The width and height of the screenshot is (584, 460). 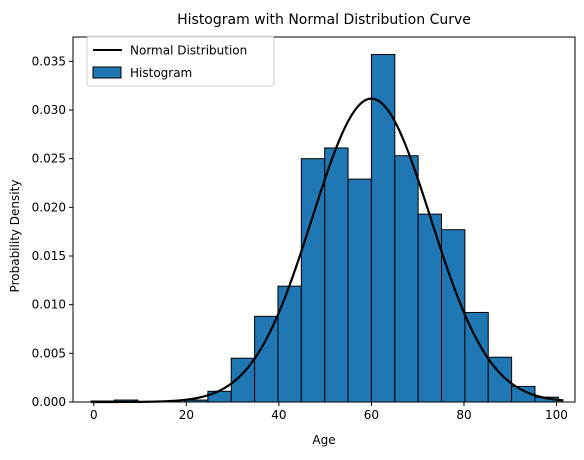 I want to click on y-tick-label: 0.020, so click(x=49, y=207).